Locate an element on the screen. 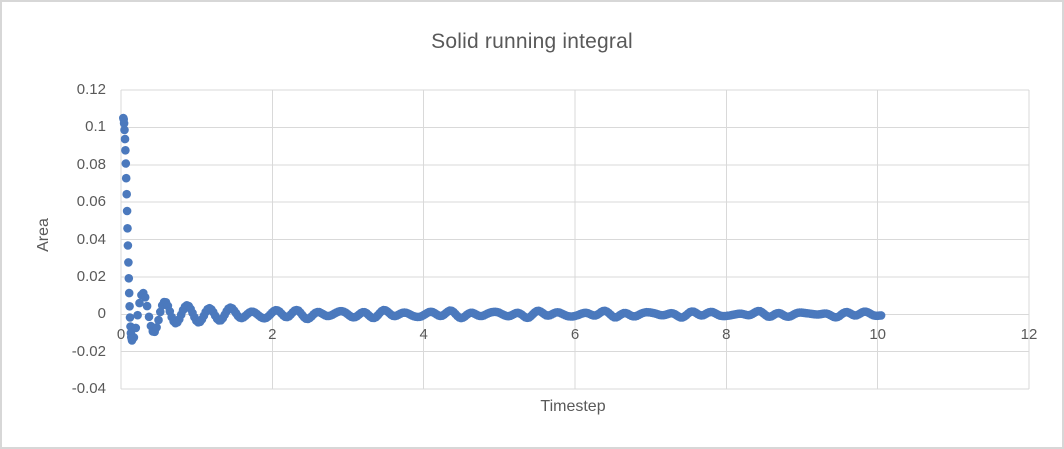  y-tick-label: 0.04 is located at coordinates (91, 239).